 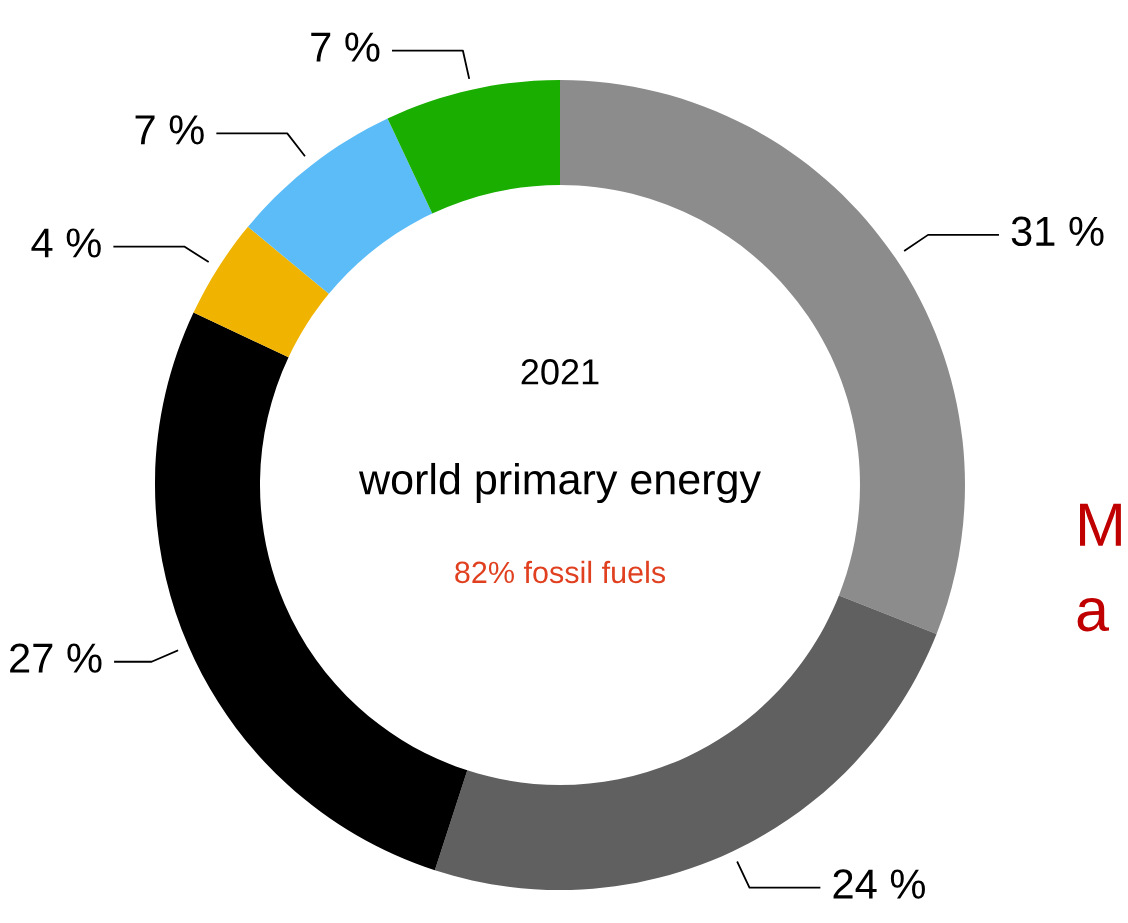 I want to click on data-label: 4 %, so click(x=66, y=243).